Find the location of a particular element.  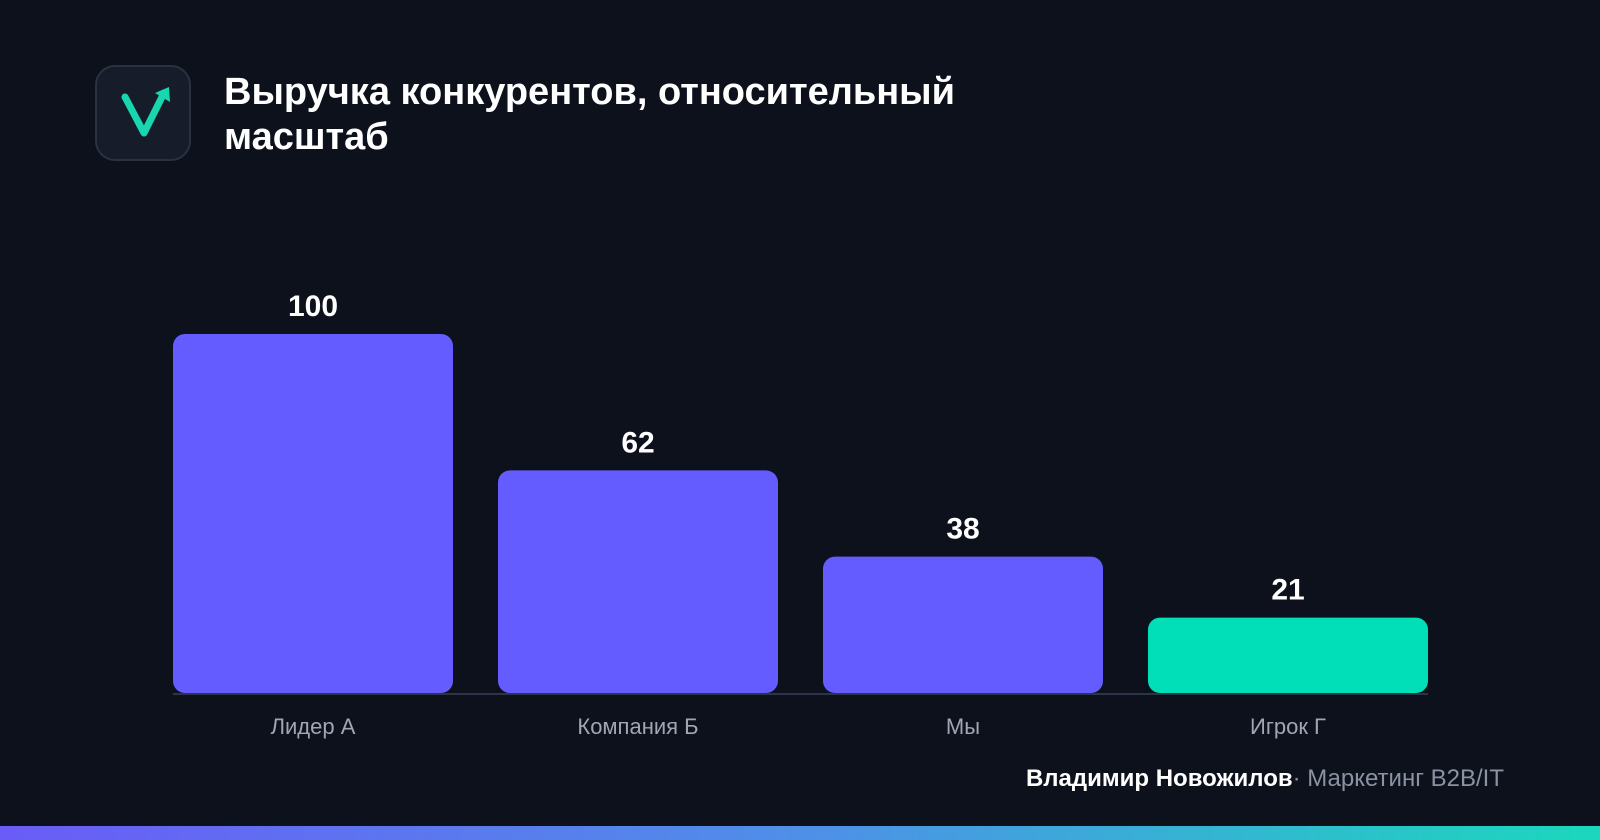

value-label-2: 62 is located at coordinates (637, 442).